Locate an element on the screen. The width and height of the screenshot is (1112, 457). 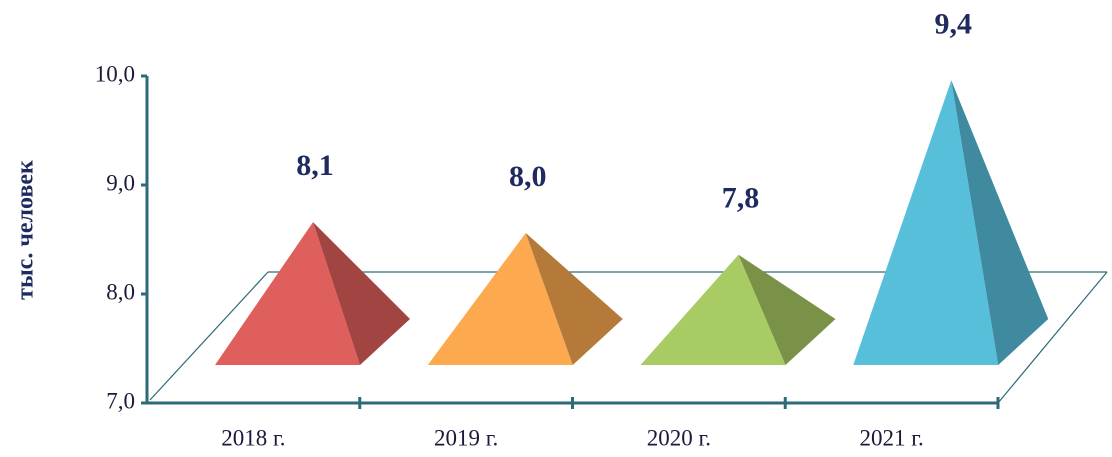
value-label: 9,4 is located at coordinates (954, 23).